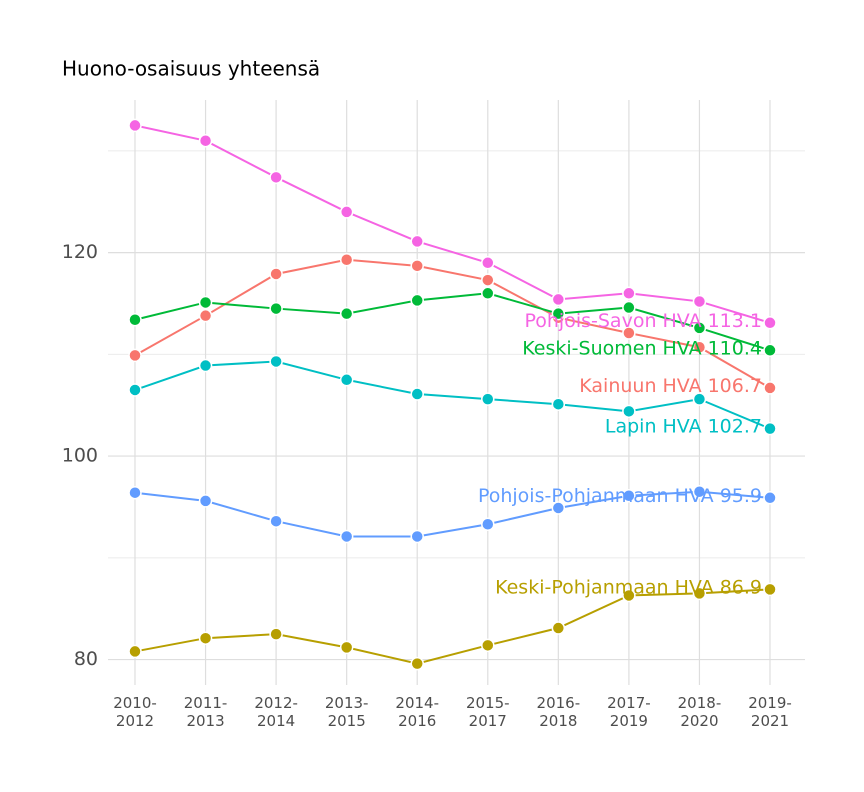  I want to click on x-tick-label: 2012- 2014, so click(276, 712).